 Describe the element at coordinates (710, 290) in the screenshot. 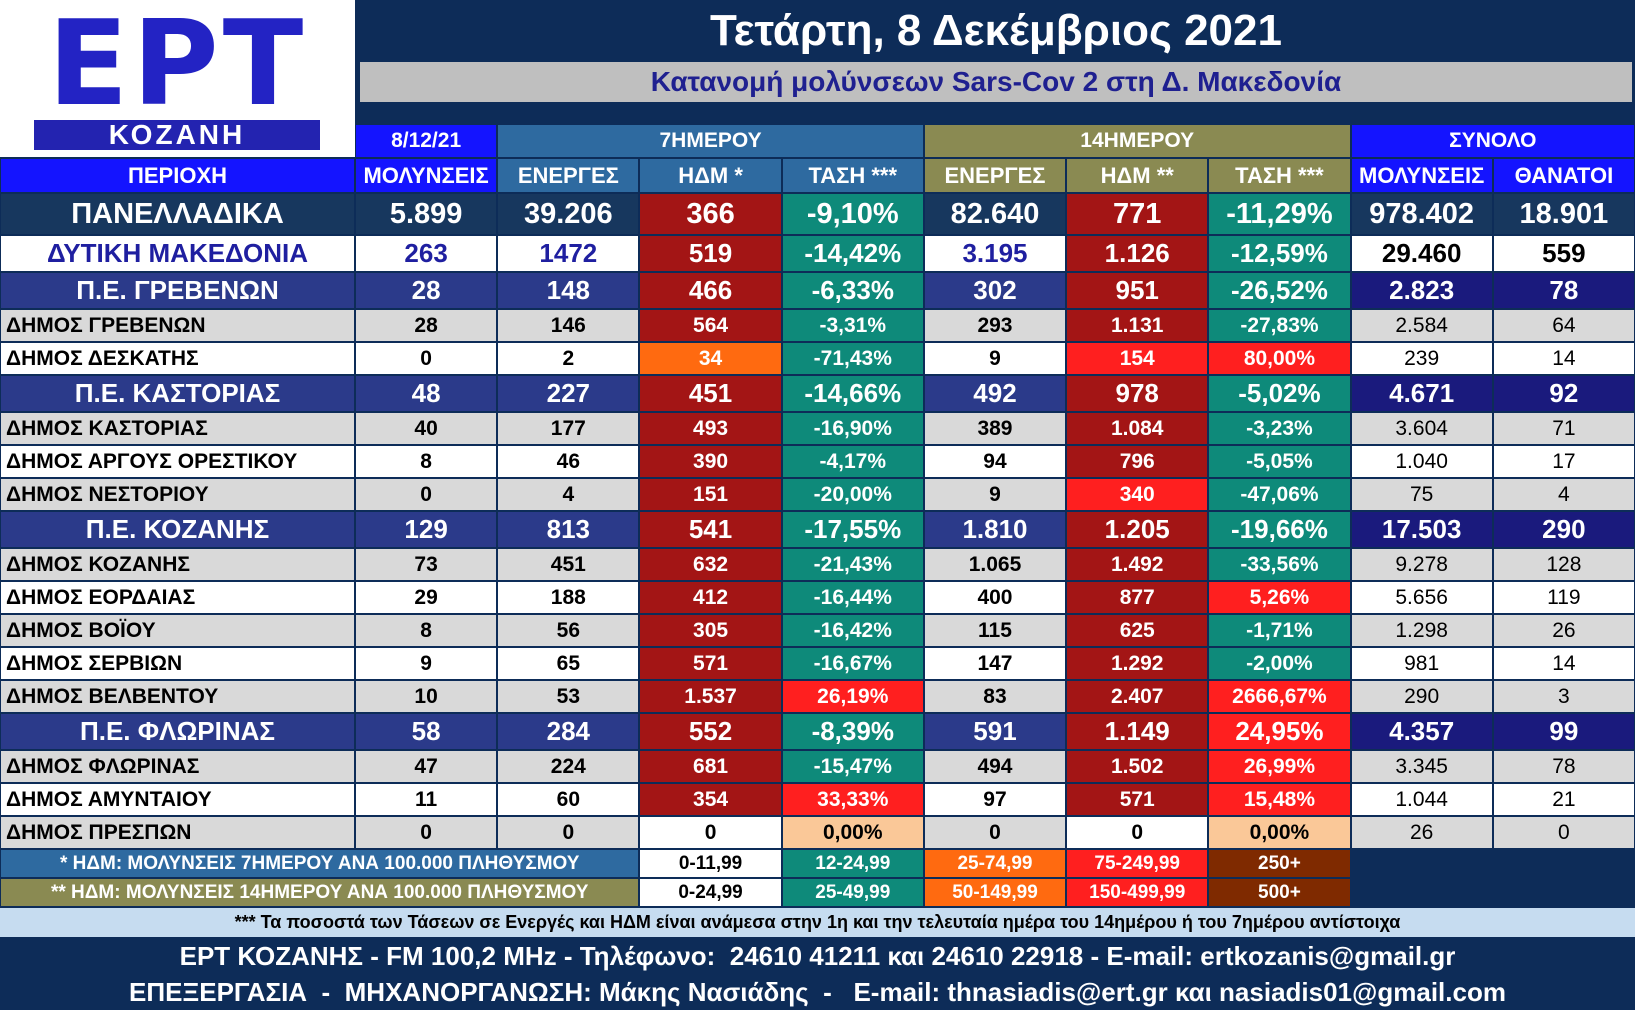

I see `table-cell: 466` at that location.